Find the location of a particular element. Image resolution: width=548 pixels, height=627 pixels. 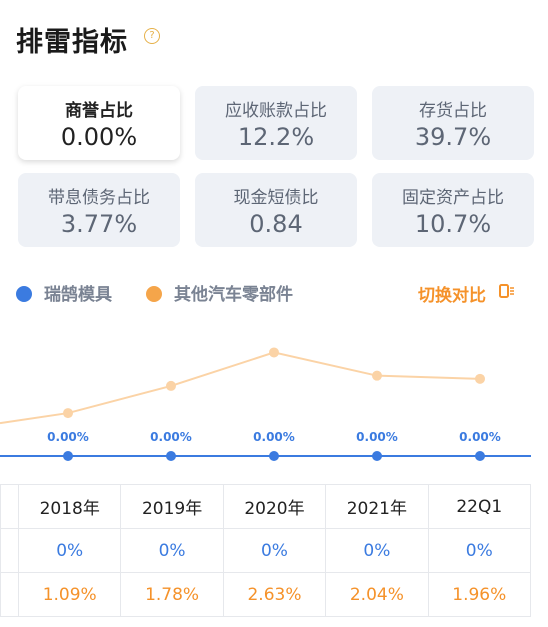

table-cell: 2.04% is located at coordinates (377, 594).